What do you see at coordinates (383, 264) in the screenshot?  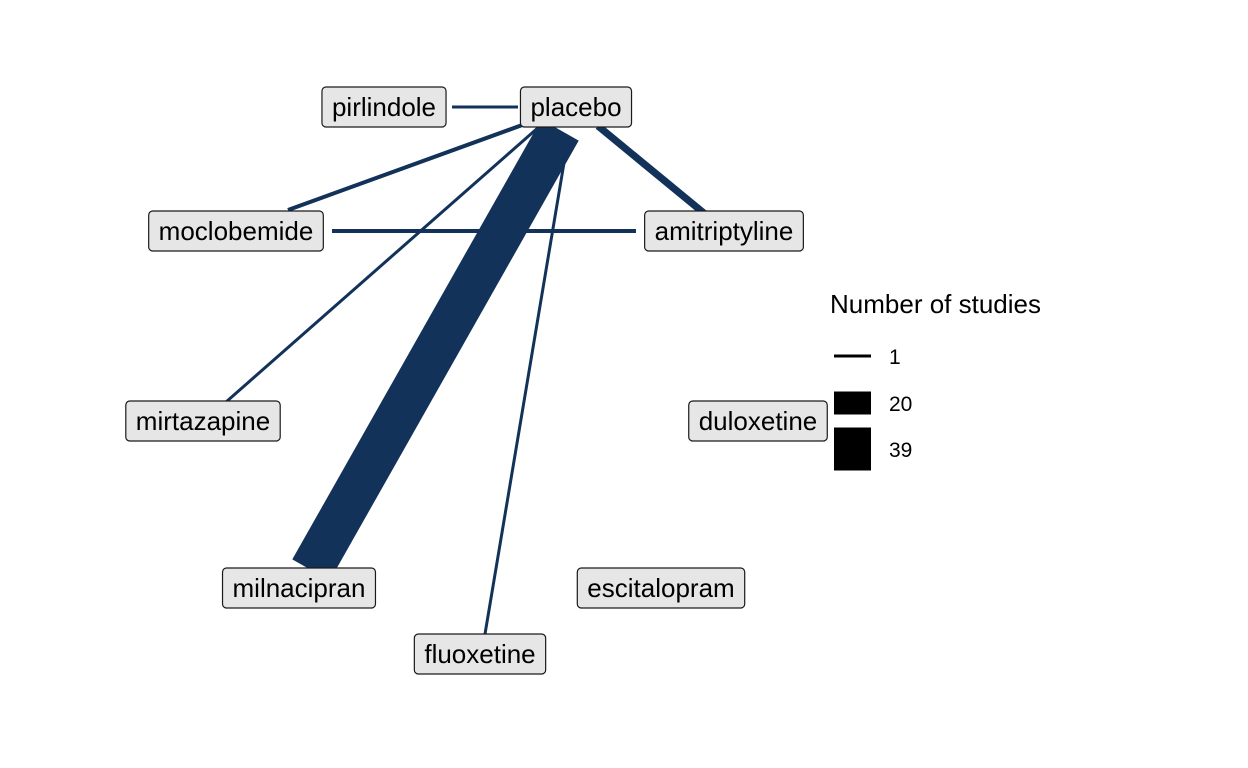 I see `edge-placebo-mirtazapine` at bounding box center [383, 264].